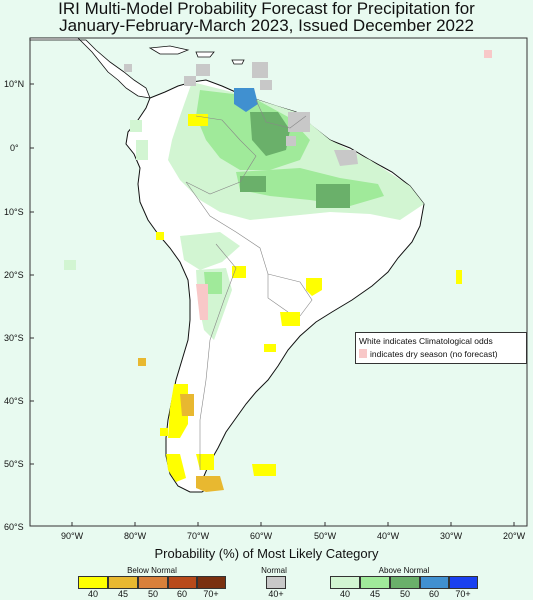 The width and height of the screenshot is (533, 600). I want to click on latitude-axis: 10°N 0° 10°S 20°S 30°S 40°S 50°S 60°S, so click(19, 305).